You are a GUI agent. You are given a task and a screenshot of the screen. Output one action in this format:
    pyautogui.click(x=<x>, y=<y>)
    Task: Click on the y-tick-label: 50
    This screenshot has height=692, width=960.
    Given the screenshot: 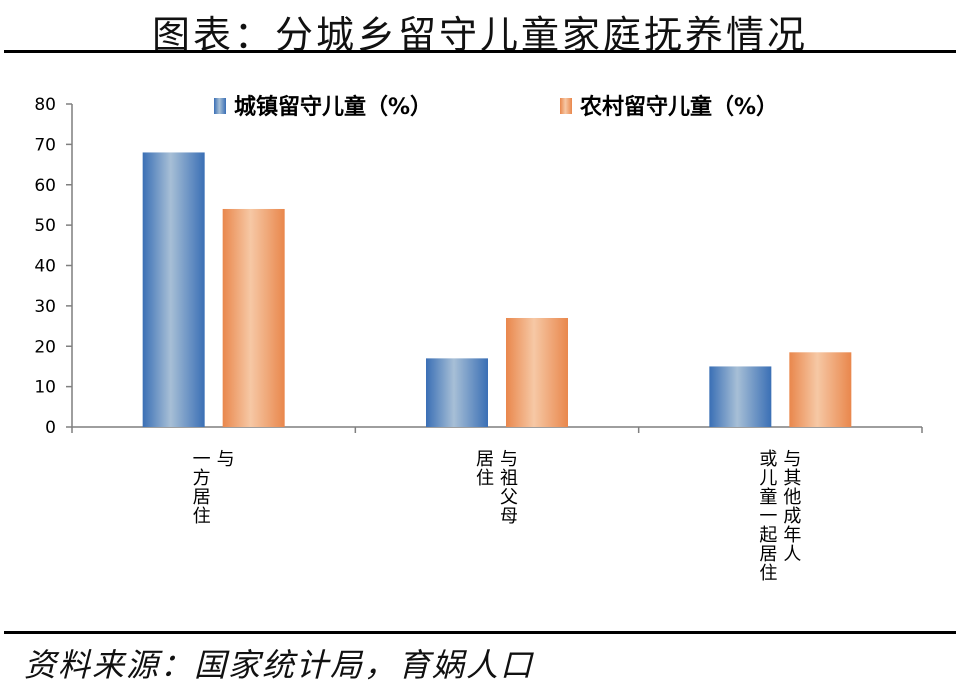 What is the action you would take?
    pyautogui.click(x=45, y=226)
    